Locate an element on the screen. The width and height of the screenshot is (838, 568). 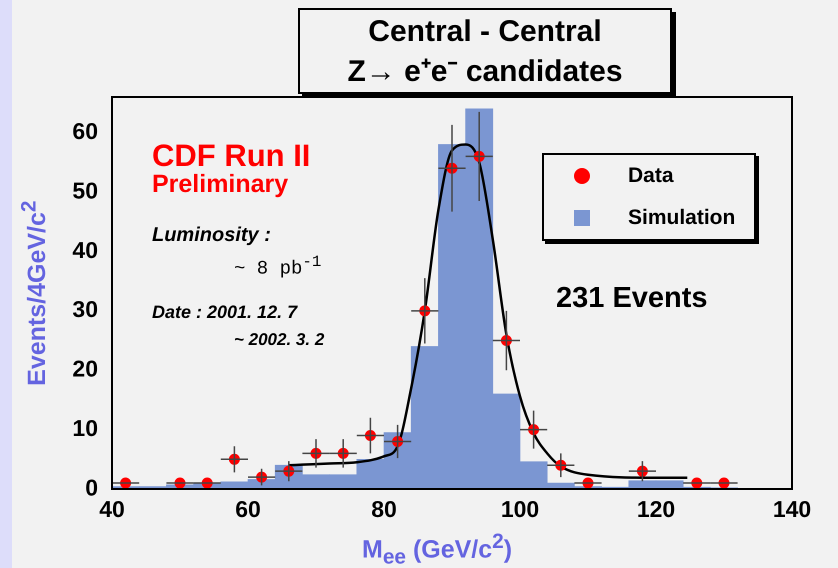
y-tick-label: 60 is located at coordinates (85, 131).